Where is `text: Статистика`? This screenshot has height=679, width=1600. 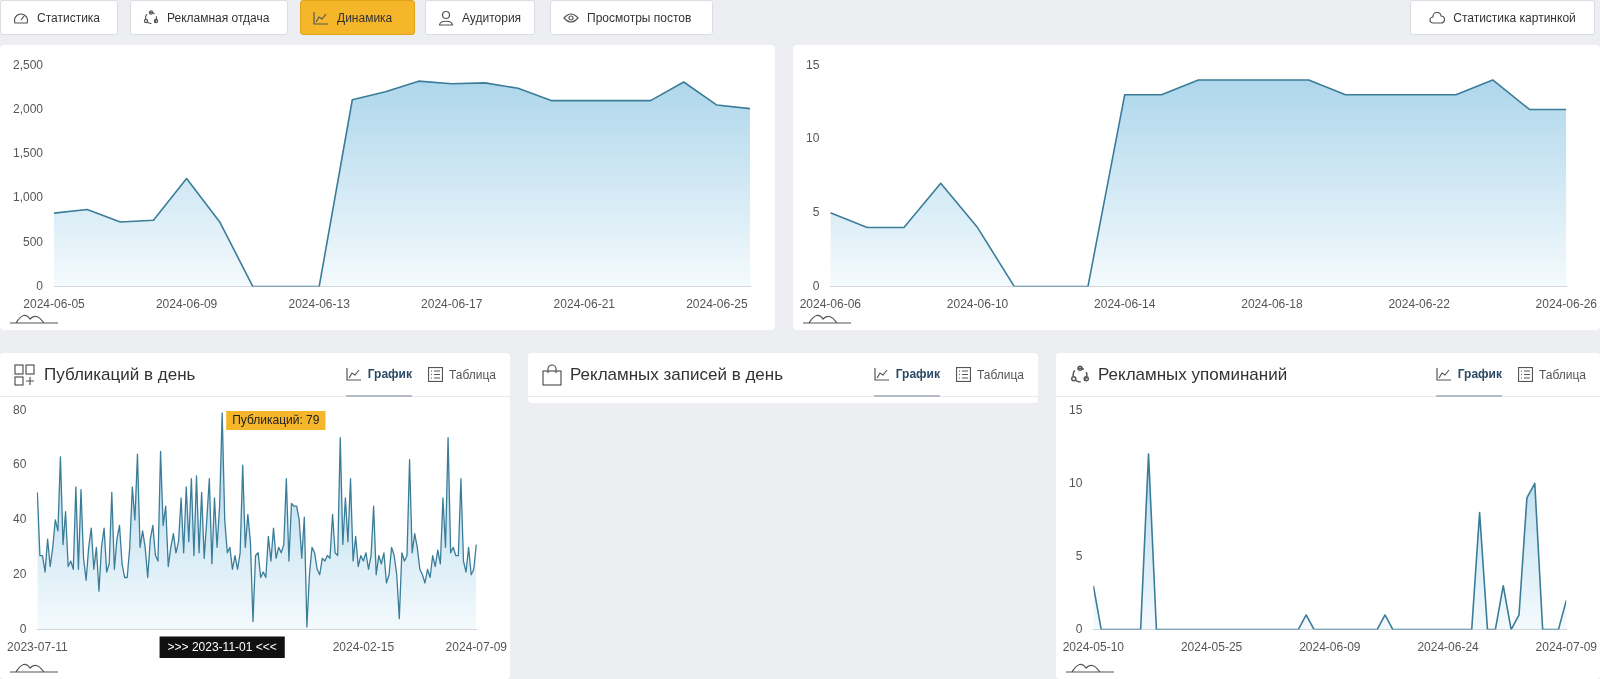 text: Статистика is located at coordinates (69, 17).